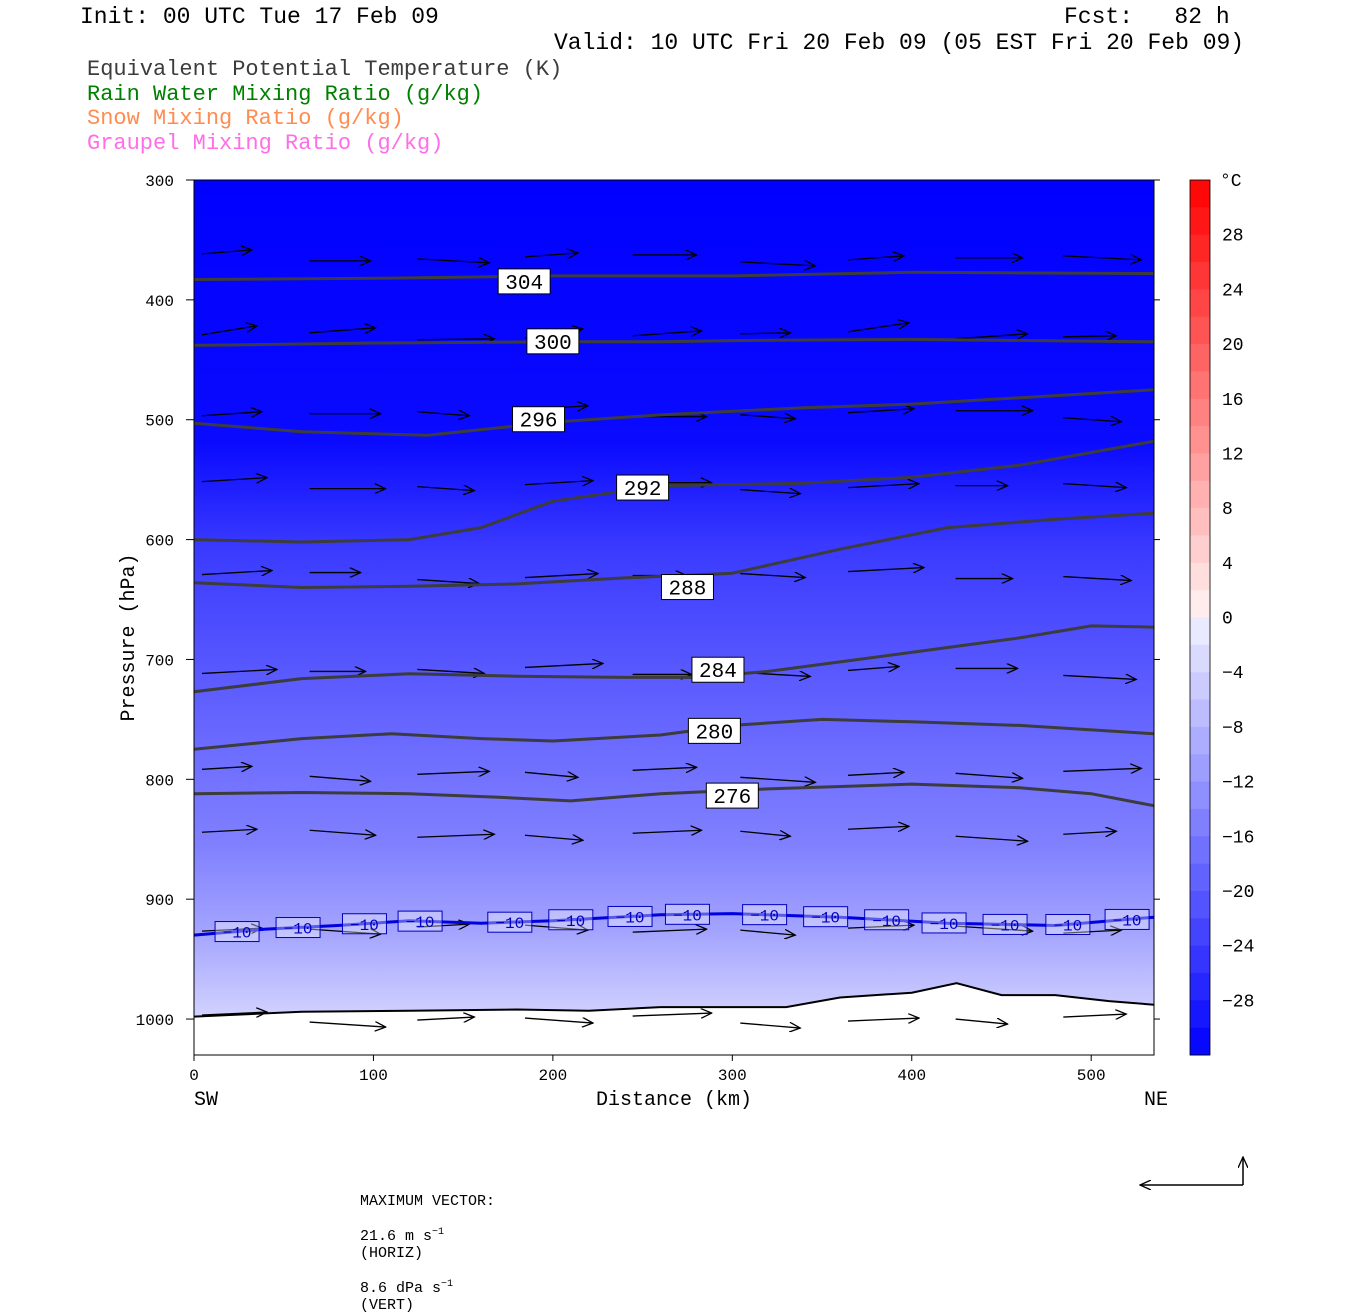  What do you see at coordinates (1238, 893) in the screenshot?
I see `colorbar-tick-label: −20` at bounding box center [1238, 893].